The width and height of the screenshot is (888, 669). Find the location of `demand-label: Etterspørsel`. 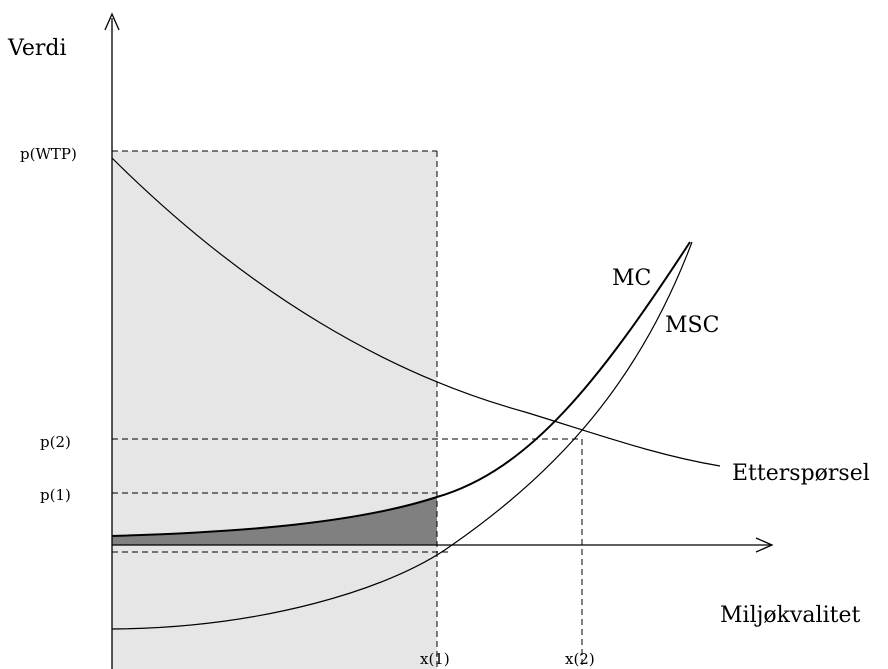

demand-label: Etterspørsel is located at coordinates (801, 473).